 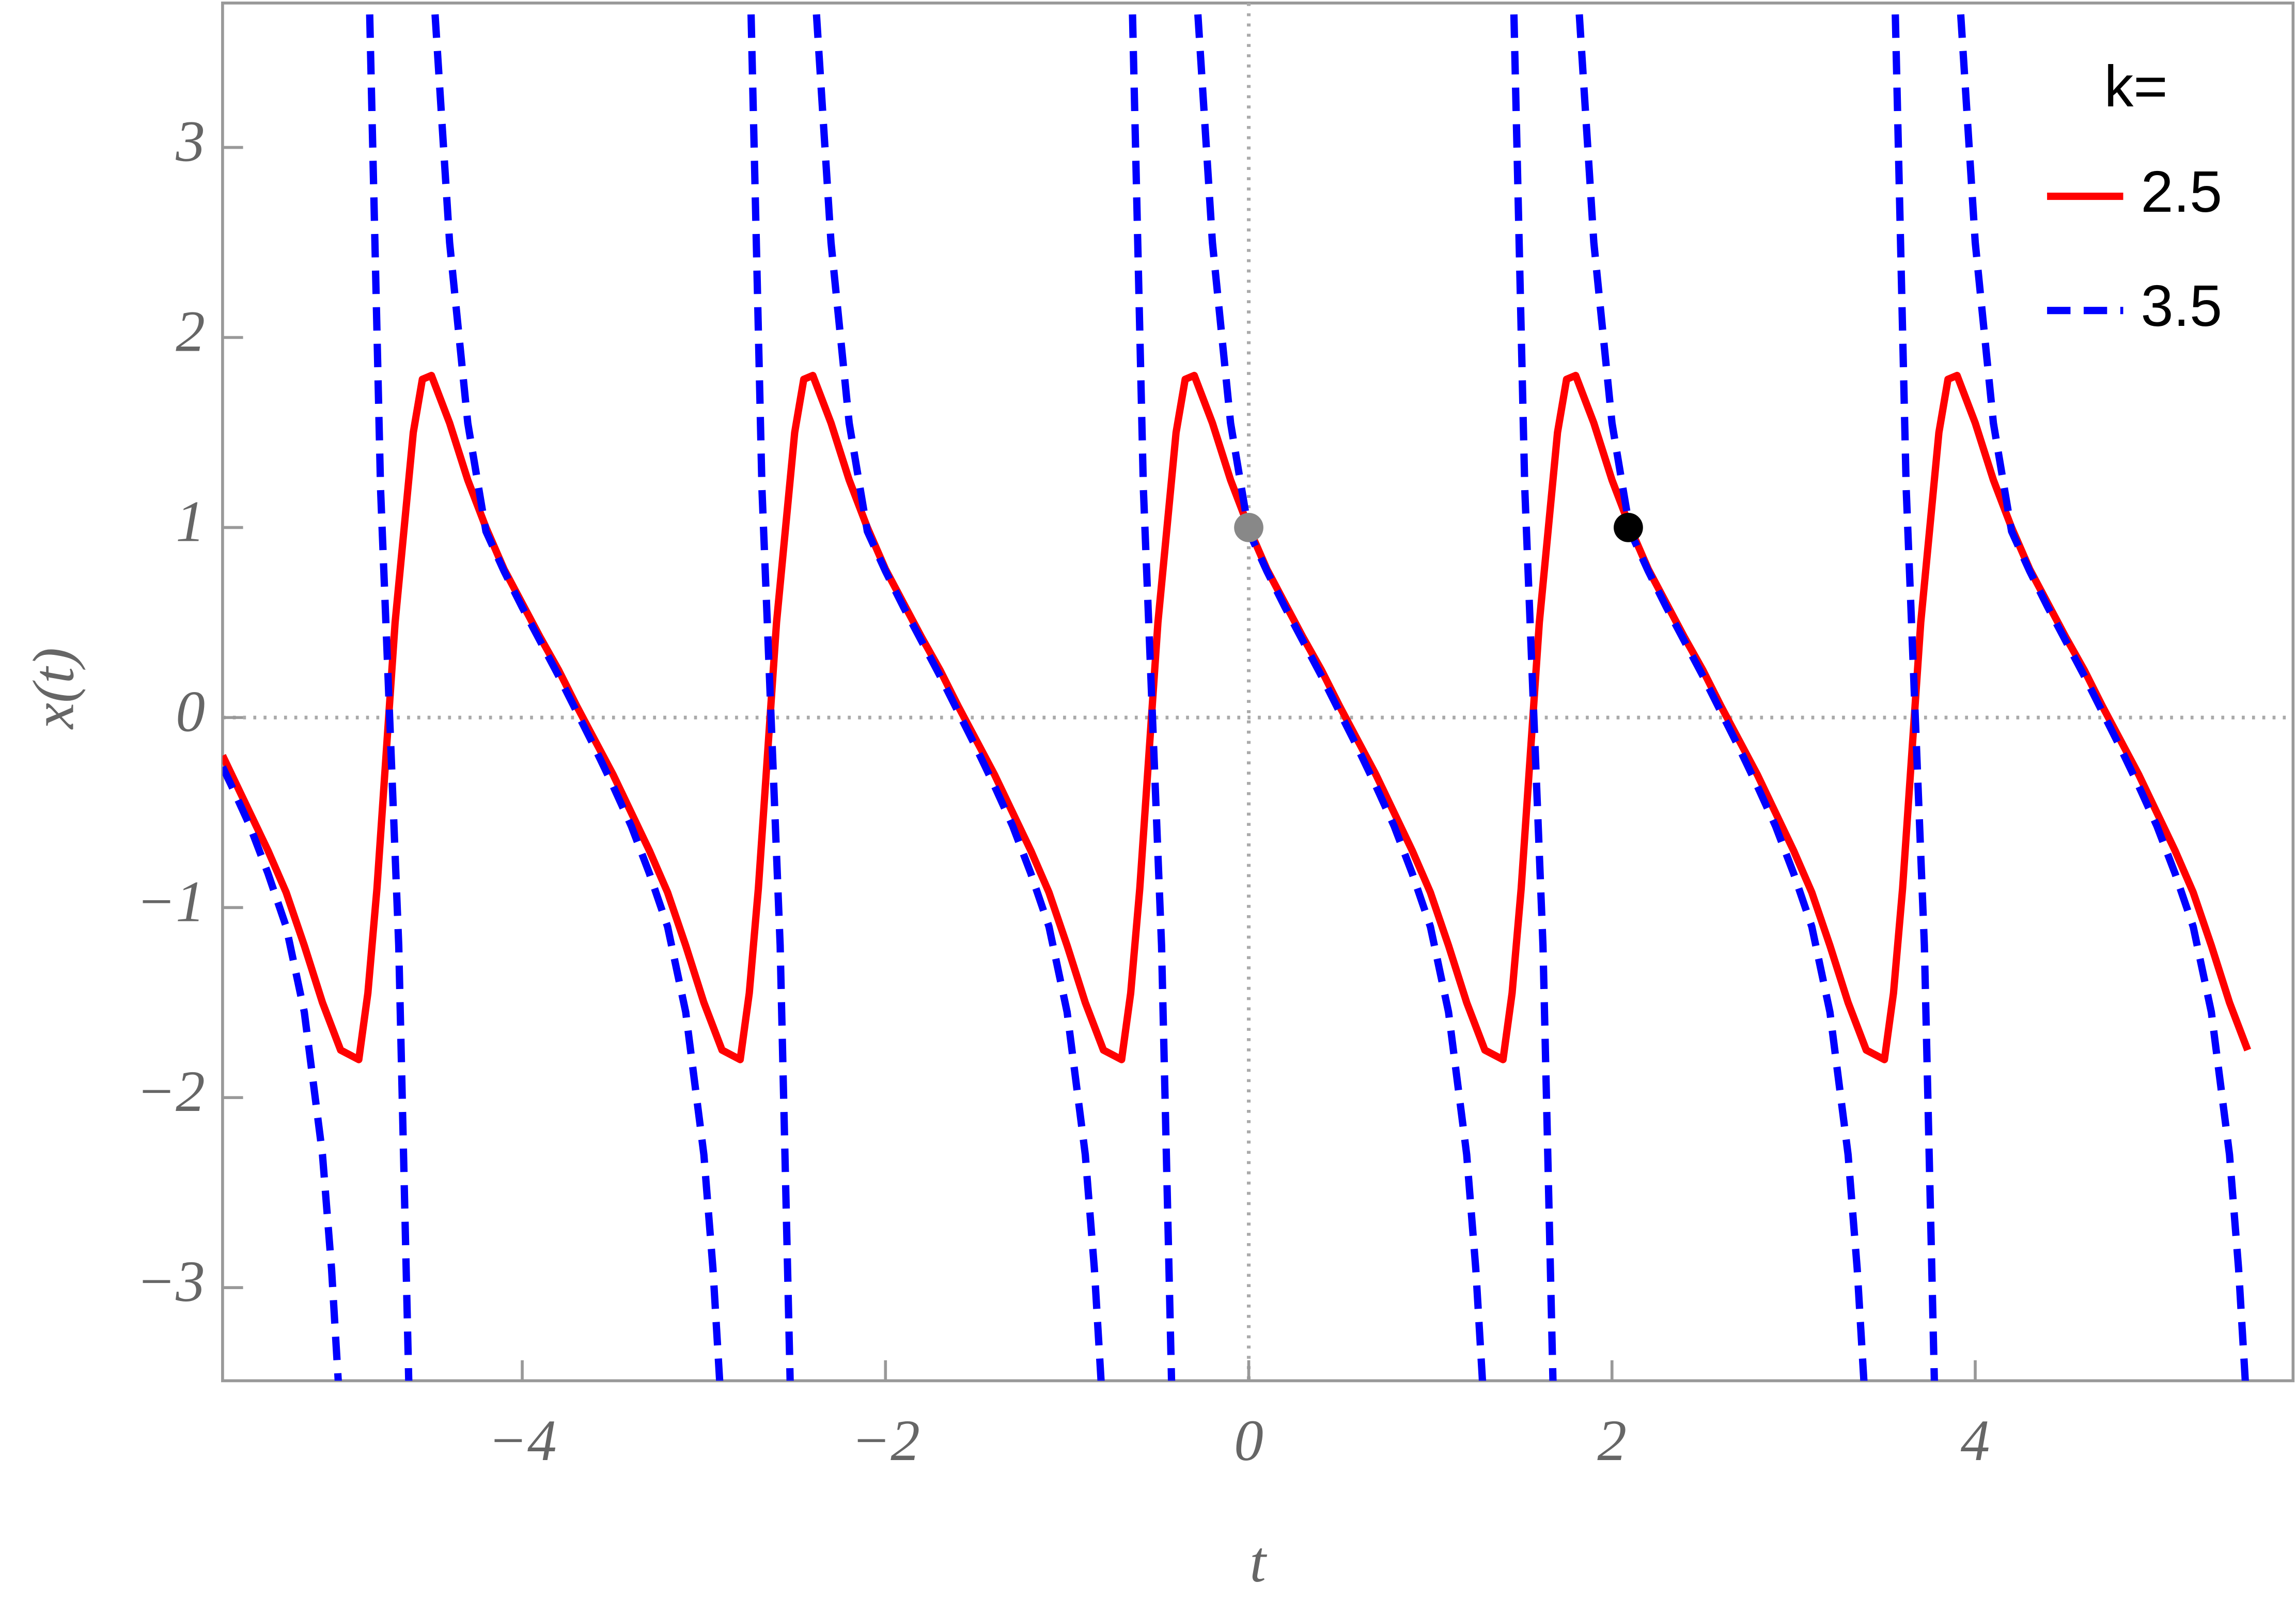 What do you see at coordinates (190, 521) in the screenshot?
I see `y-tick-label: 1` at bounding box center [190, 521].